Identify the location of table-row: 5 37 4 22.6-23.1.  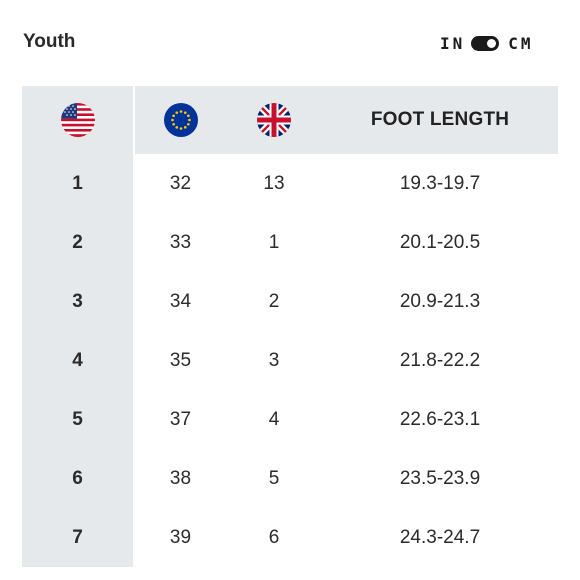
(290, 419).